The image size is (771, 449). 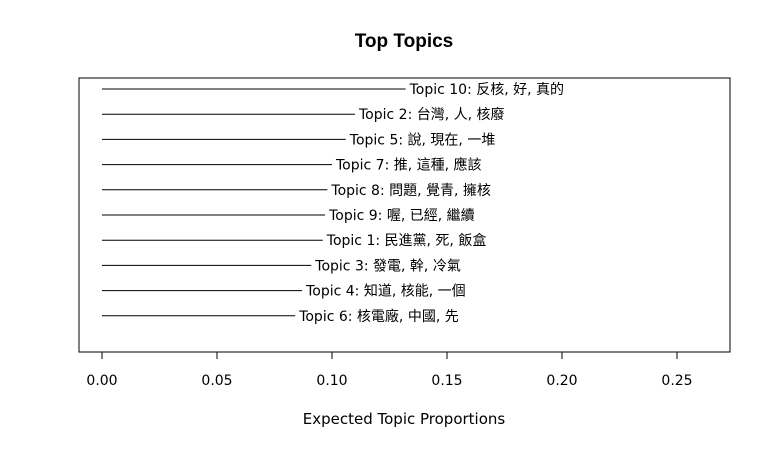 What do you see at coordinates (410, 191) in the screenshot?
I see `topic-bar-label: Topic 8: 問題, 覺青, 擁核` at bounding box center [410, 191].